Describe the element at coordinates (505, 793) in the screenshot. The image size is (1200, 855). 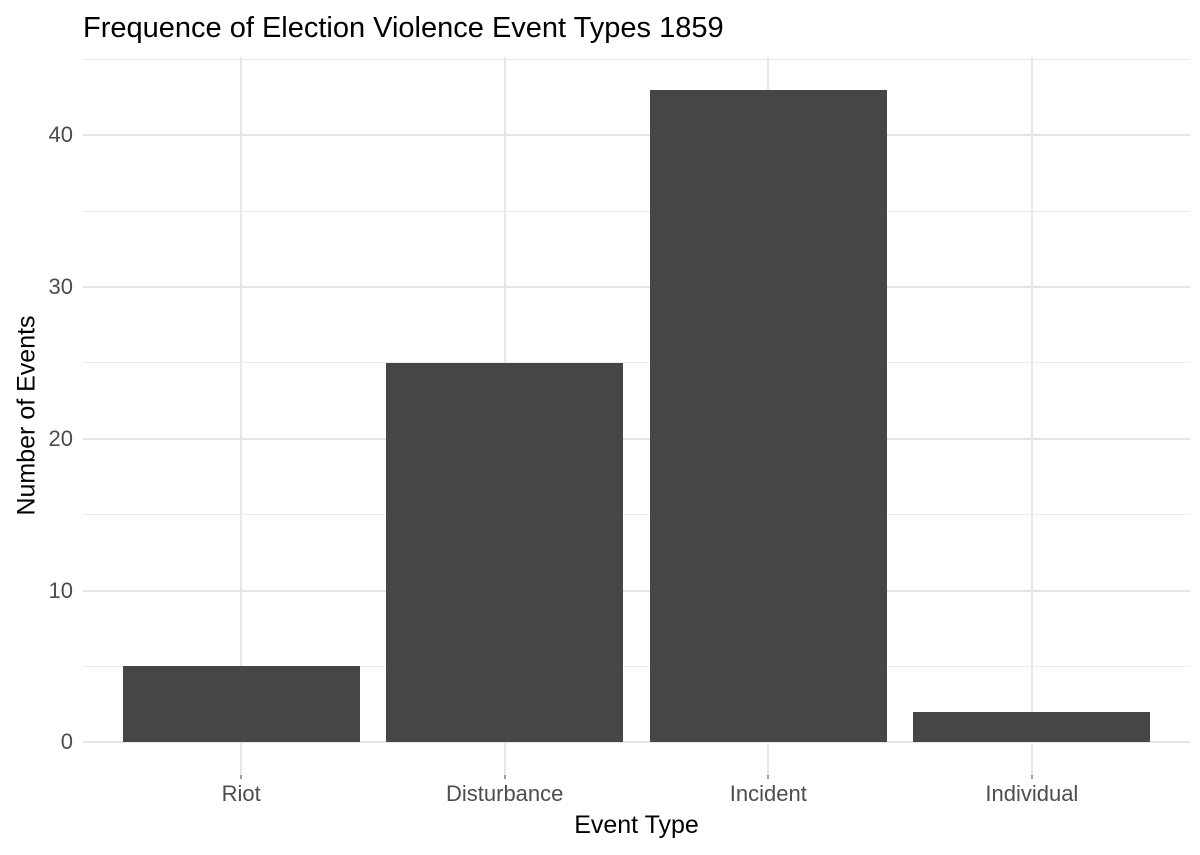
I see `x-tick-label-disturbance: Disturbance` at that location.